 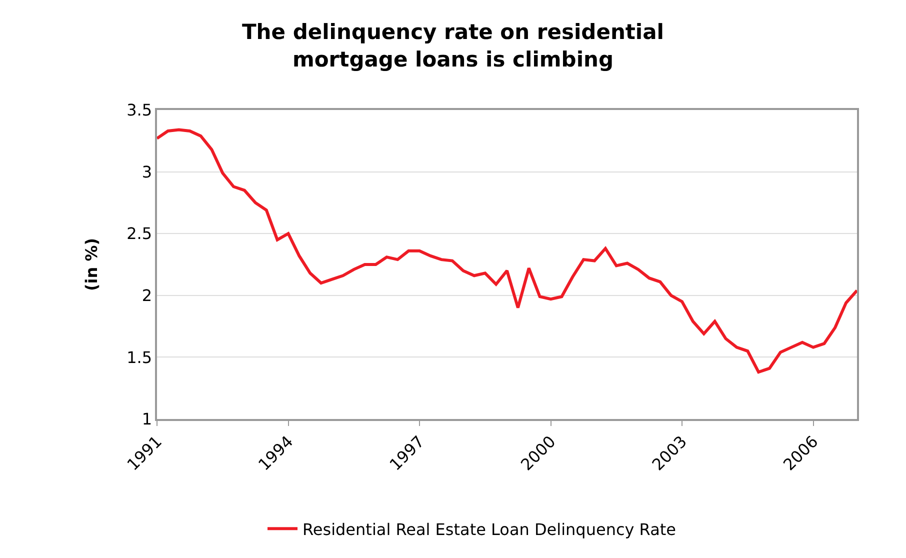 What do you see at coordinates (139, 357) in the screenshot?
I see `y-tick-label: 1.5` at bounding box center [139, 357].